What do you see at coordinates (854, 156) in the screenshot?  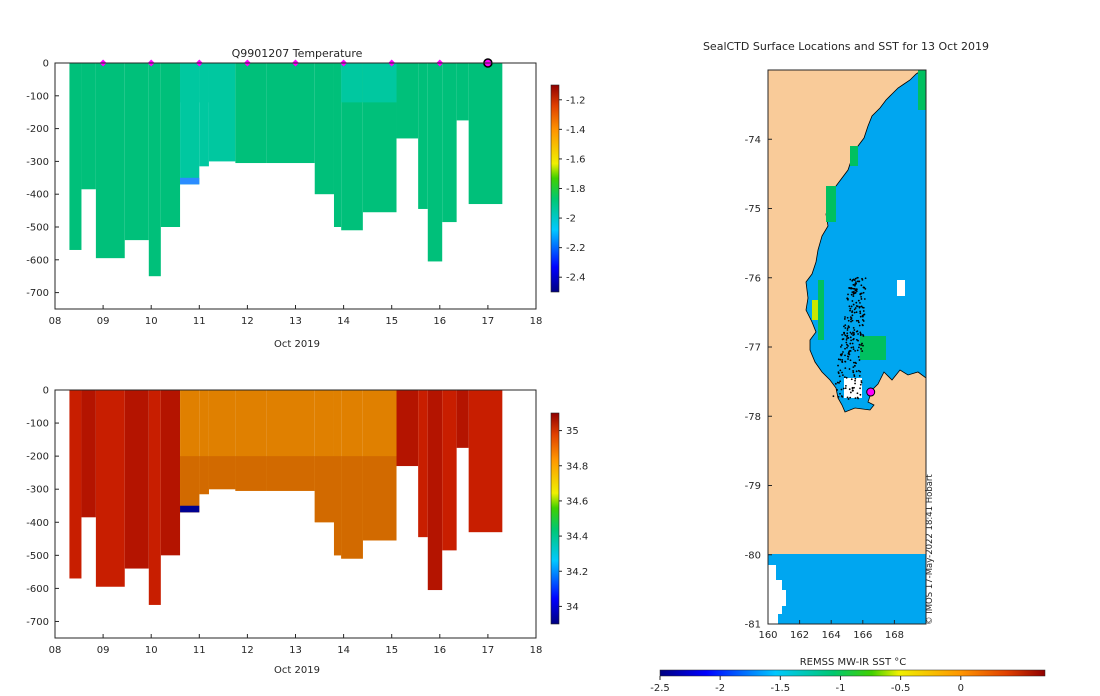 I see `coastal-green-cell` at bounding box center [854, 156].